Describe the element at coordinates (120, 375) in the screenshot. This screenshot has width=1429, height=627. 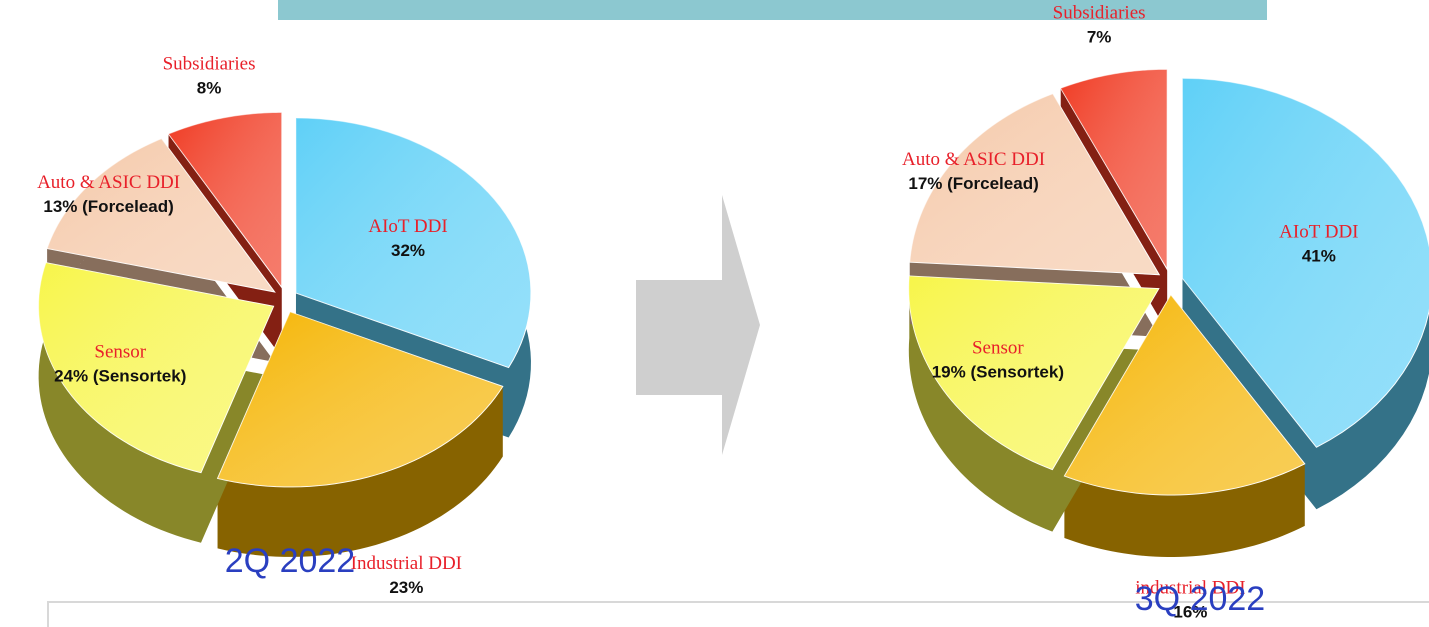
I see `value-label: 24% (Sensortek)` at that location.